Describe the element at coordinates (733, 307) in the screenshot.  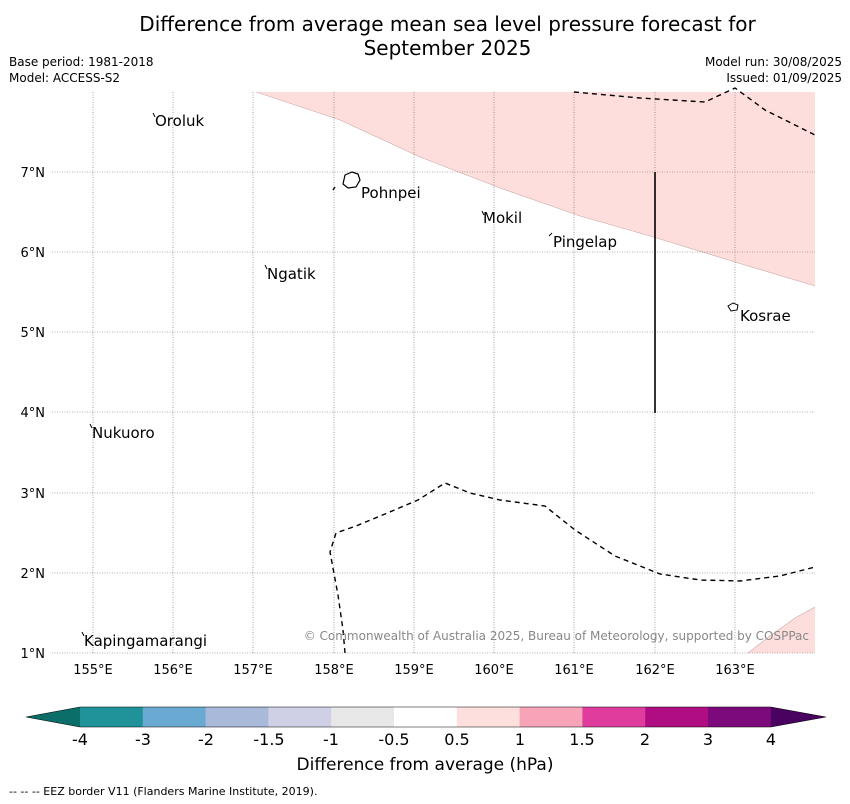
I see `kosrae-island` at that location.